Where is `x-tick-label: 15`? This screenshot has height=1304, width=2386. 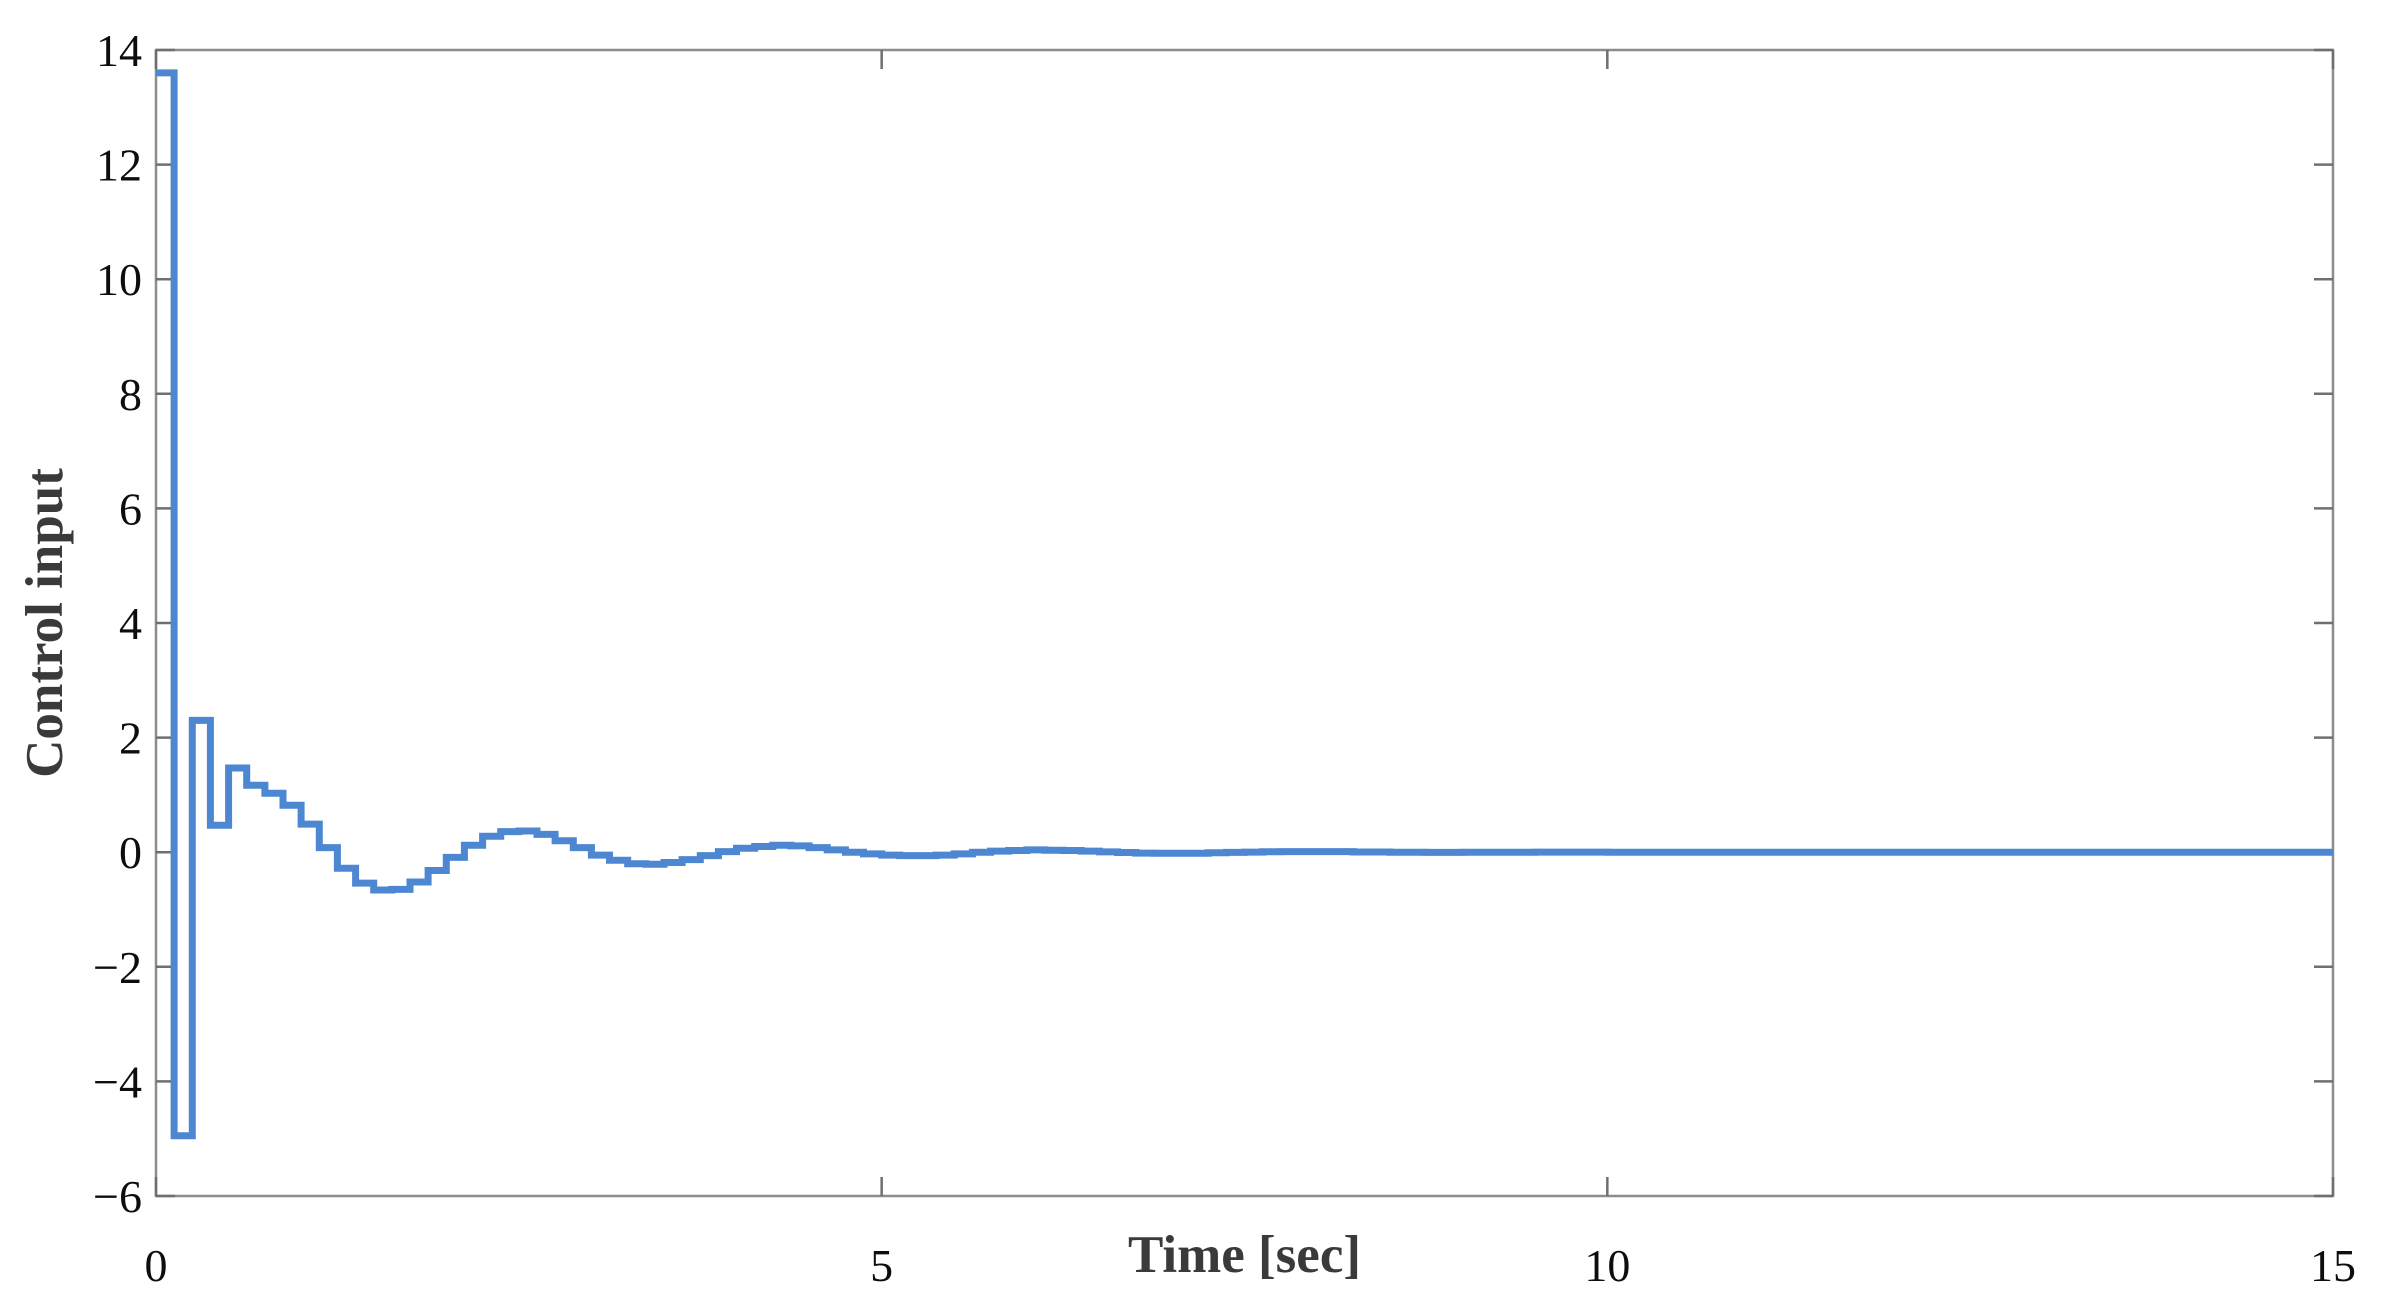
x-tick-label: 15 is located at coordinates (2333, 1265).